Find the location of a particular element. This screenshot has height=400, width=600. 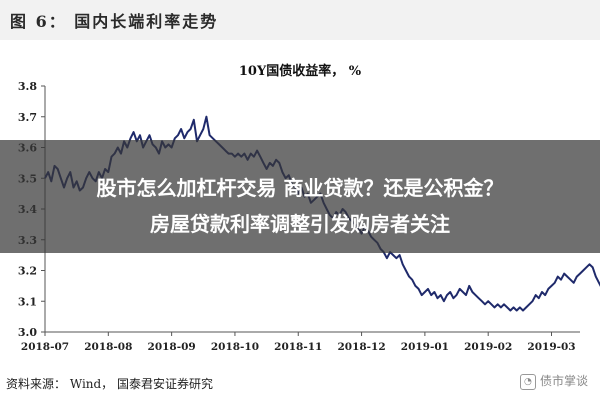

watermark-label: 债市掌谈 is located at coordinates (563, 381).